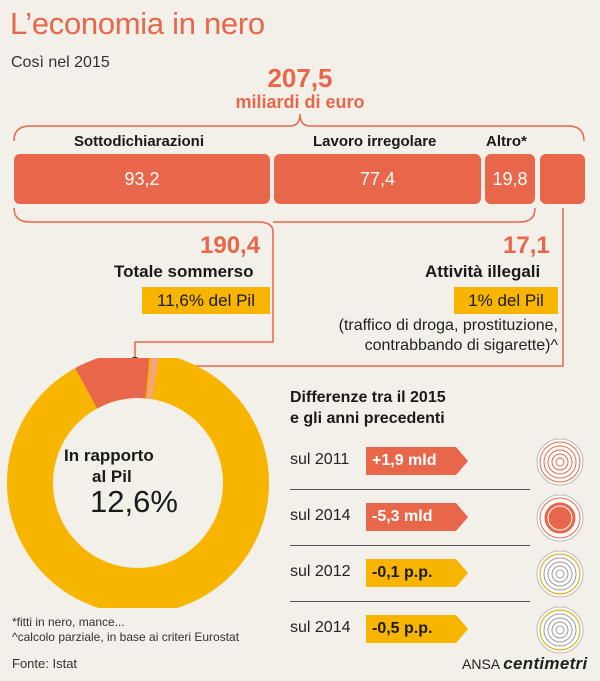 The width and height of the screenshot is (600, 681). I want to click on donut-slice-illegali, so click(153, 379).